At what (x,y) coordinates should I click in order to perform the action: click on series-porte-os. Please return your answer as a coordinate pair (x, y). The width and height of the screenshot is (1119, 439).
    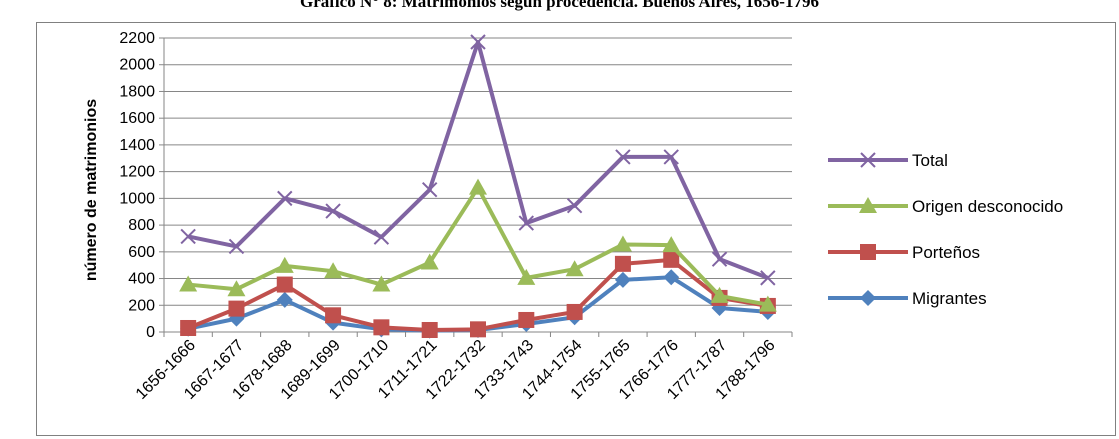
    Looking at the image, I should click on (478, 295).